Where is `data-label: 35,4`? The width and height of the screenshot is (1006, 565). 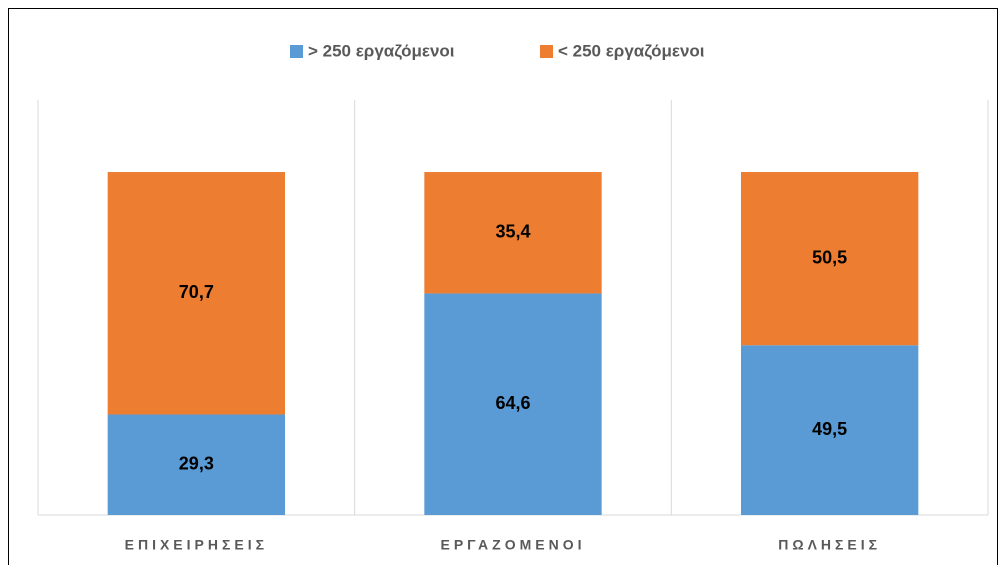
data-label: 35,4 is located at coordinates (512, 231).